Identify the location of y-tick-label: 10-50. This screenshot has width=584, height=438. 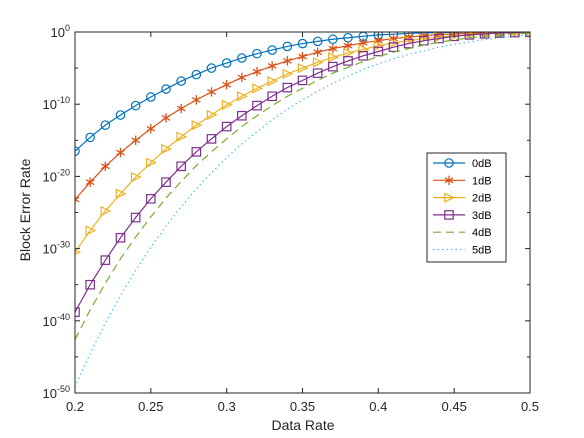
(56, 392).